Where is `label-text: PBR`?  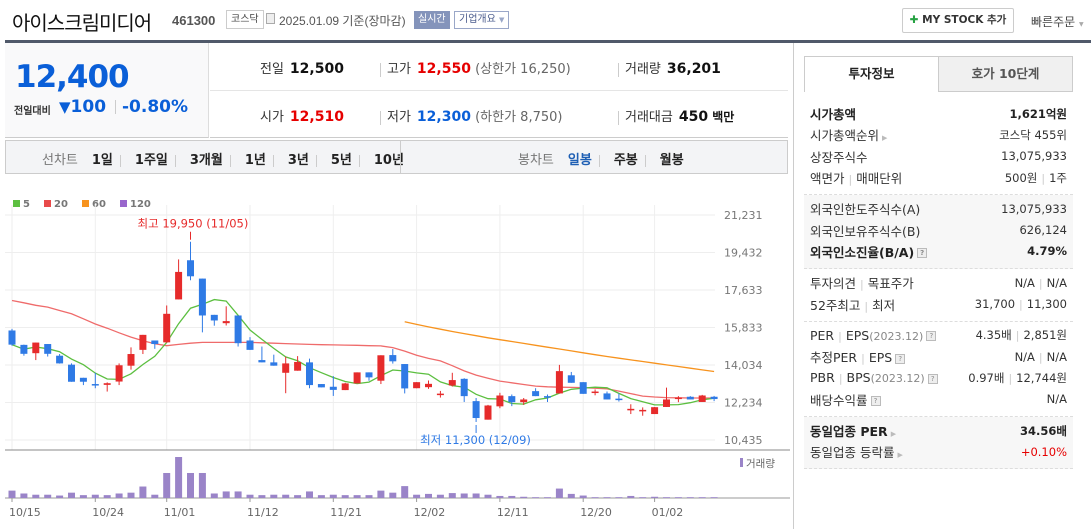
label-text: PBR is located at coordinates (822, 378).